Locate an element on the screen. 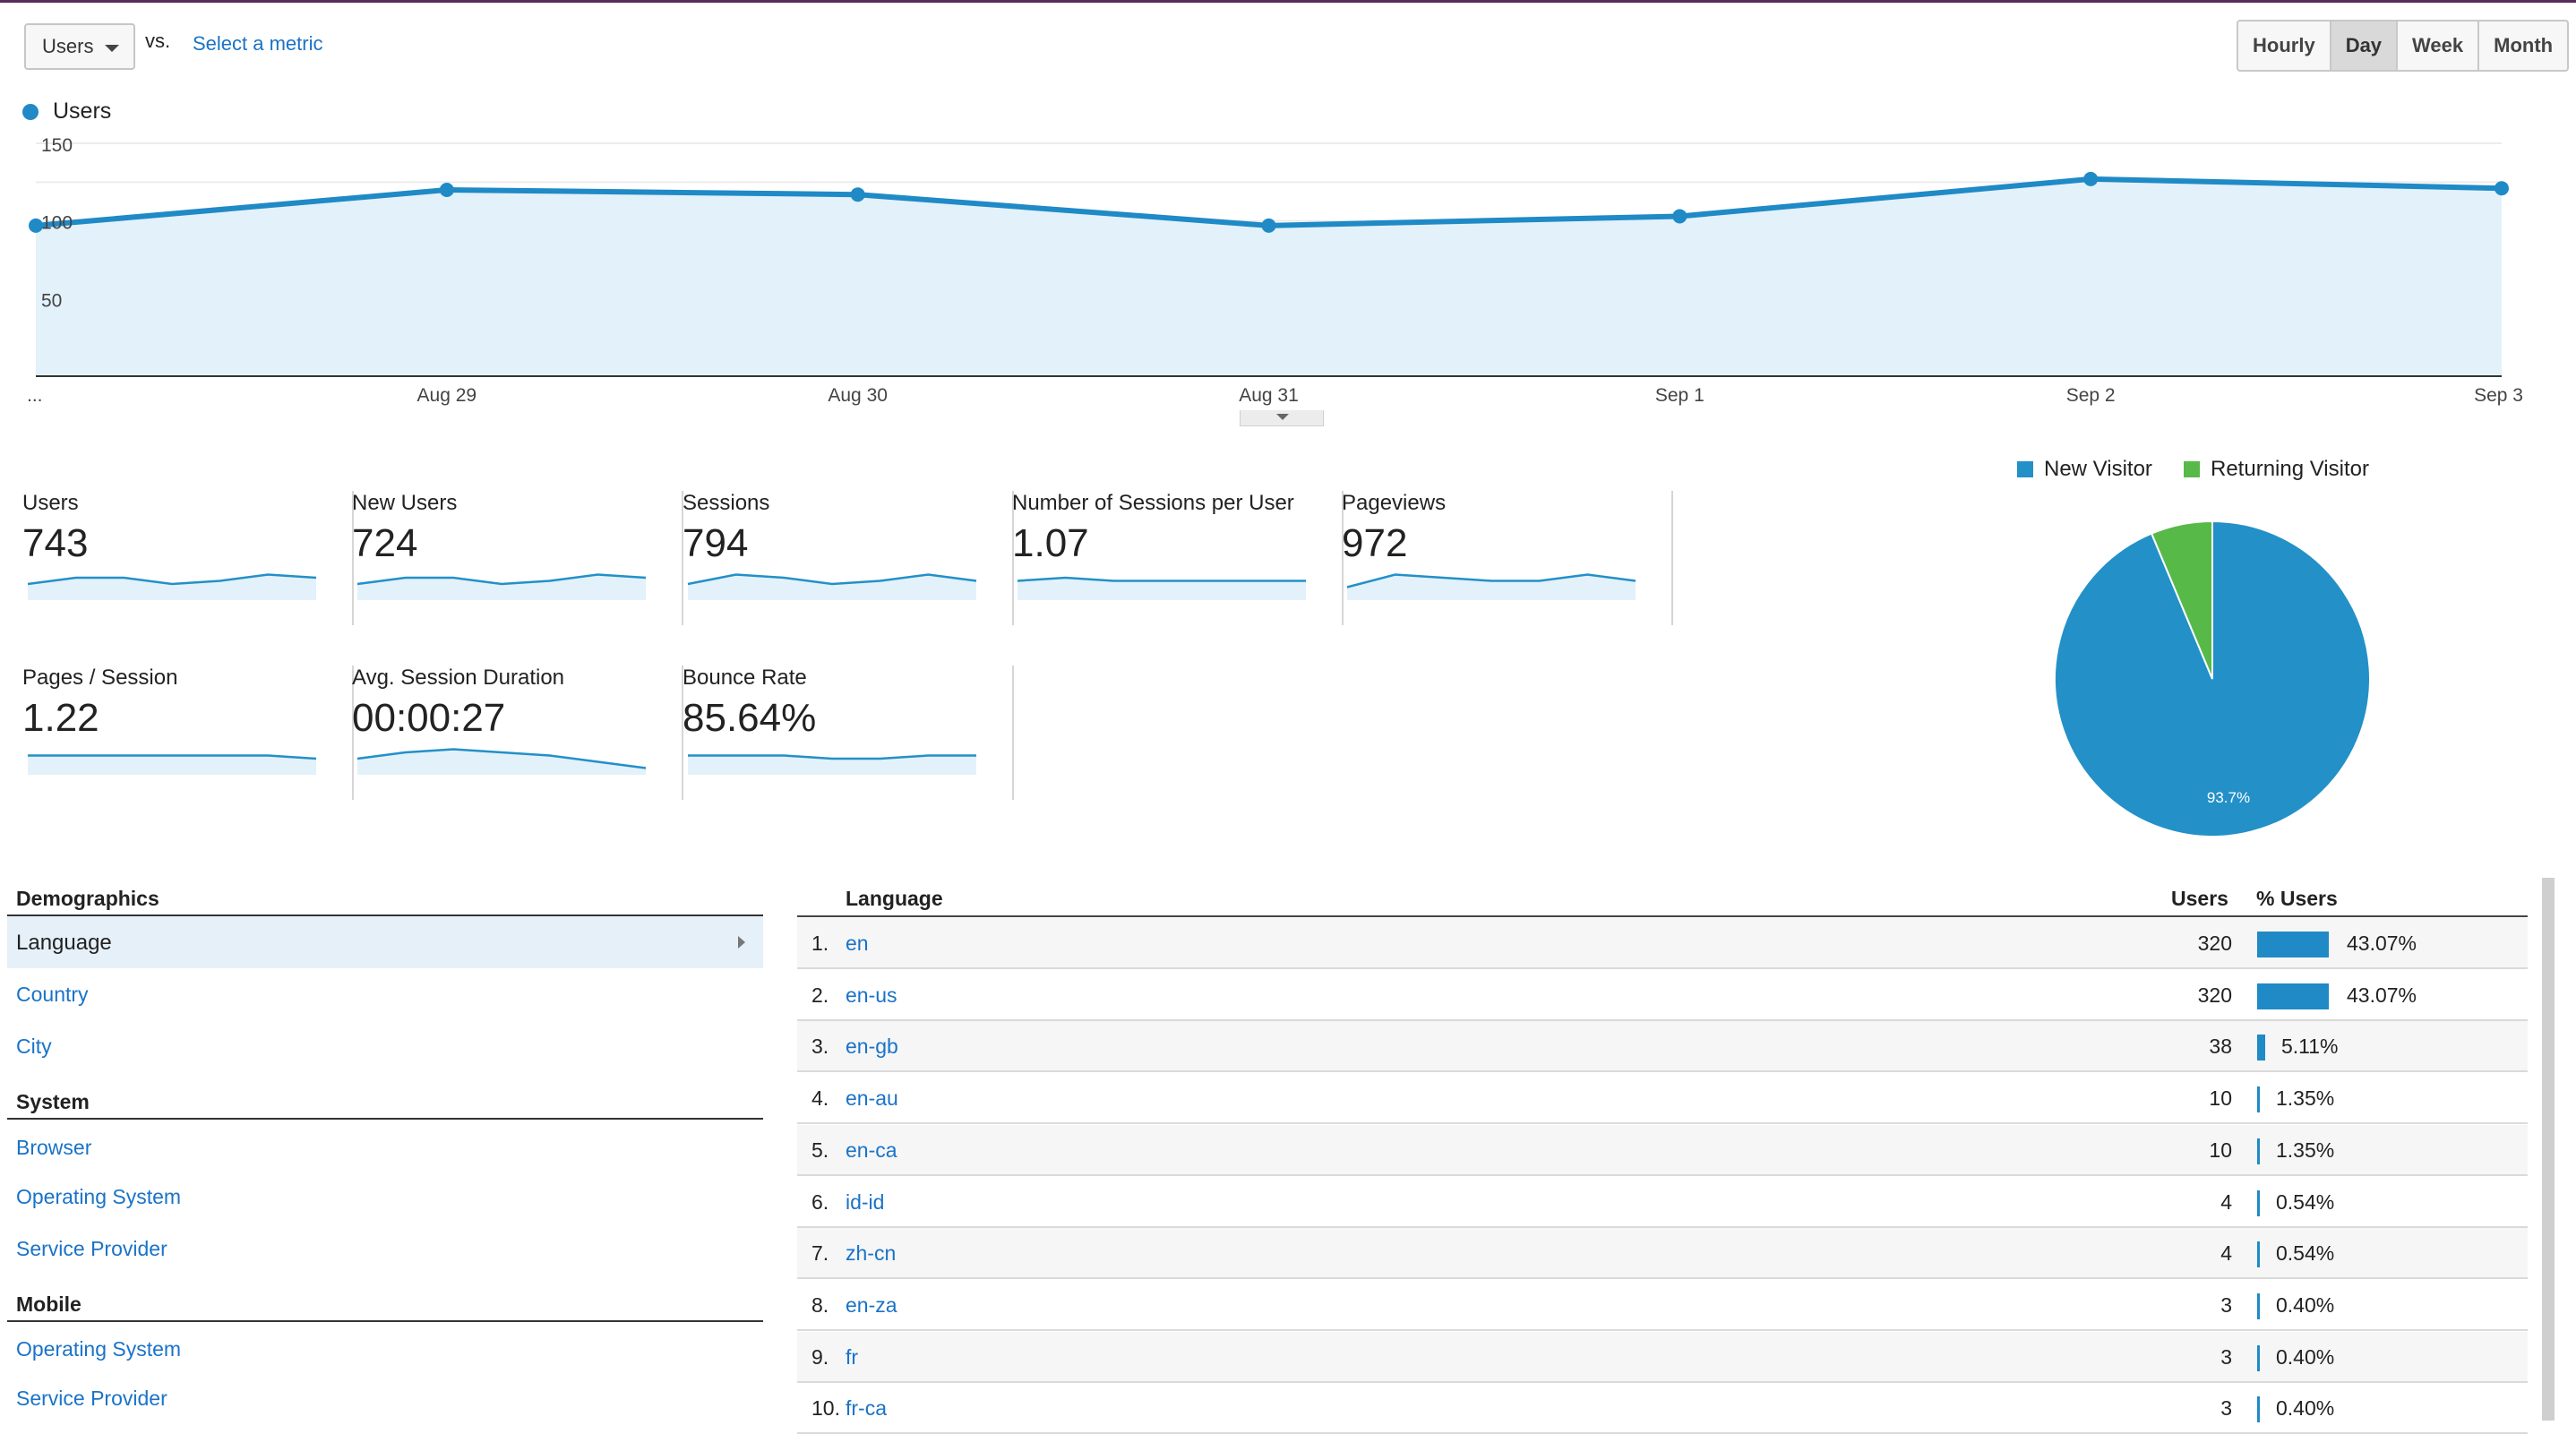 This screenshot has width=2576, height=1434. row-index: 6. is located at coordinates (820, 1201).